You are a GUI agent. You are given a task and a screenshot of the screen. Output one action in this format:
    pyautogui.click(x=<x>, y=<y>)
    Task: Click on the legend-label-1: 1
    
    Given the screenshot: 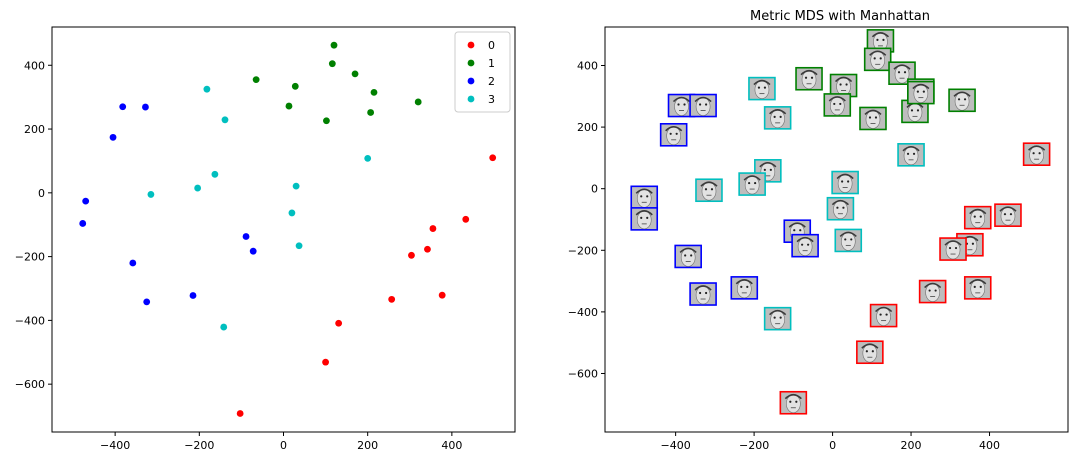 What is the action you would take?
    pyautogui.click(x=491, y=63)
    